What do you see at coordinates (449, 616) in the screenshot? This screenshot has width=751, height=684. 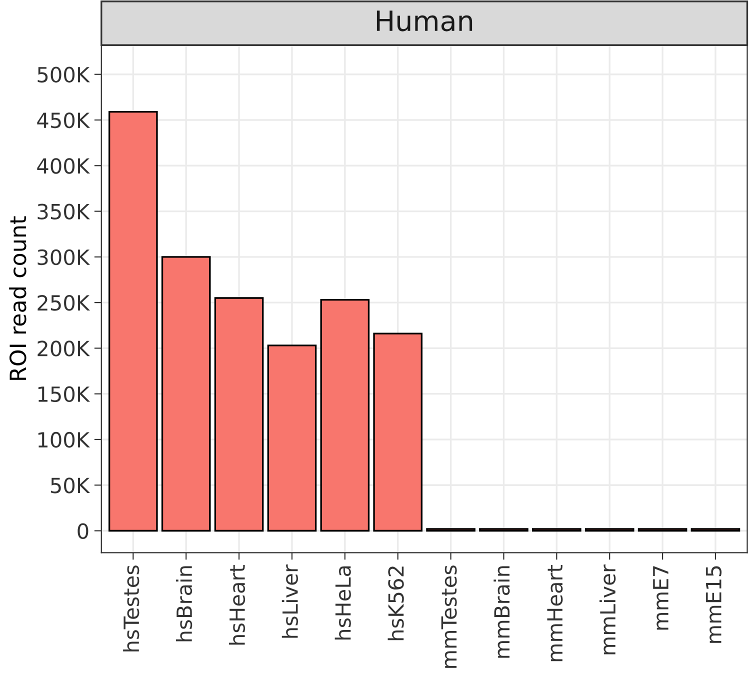 I see `x-tick-label: mmTestes` at bounding box center [449, 616].